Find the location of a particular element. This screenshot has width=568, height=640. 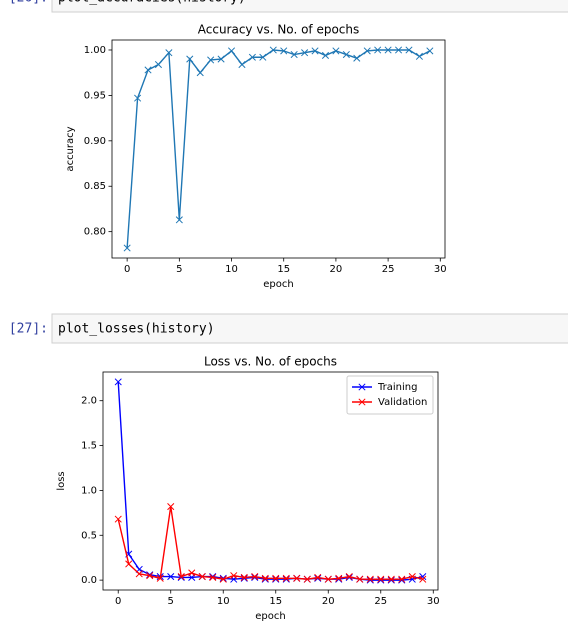

y-tick-label: 0.0 is located at coordinates (89, 580).